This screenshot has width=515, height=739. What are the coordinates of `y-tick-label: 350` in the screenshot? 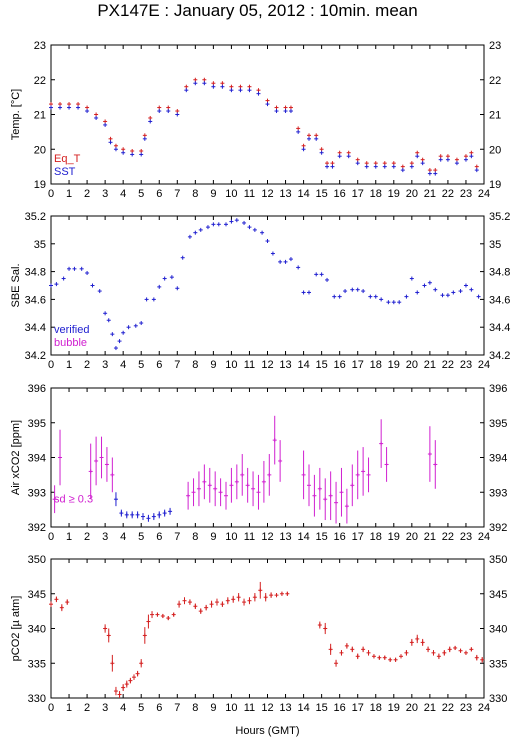 It's located at (37, 560).